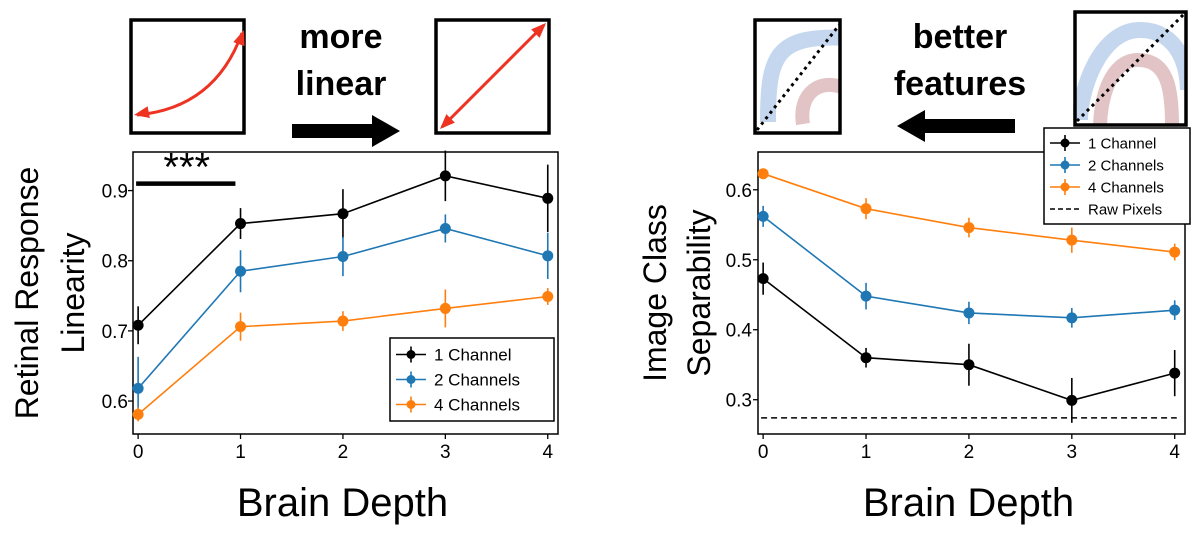 The image size is (1200, 534). What do you see at coordinates (115, 332) in the screenshot?
I see `y-tick-label: 0.7` at bounding box center [115, 332].